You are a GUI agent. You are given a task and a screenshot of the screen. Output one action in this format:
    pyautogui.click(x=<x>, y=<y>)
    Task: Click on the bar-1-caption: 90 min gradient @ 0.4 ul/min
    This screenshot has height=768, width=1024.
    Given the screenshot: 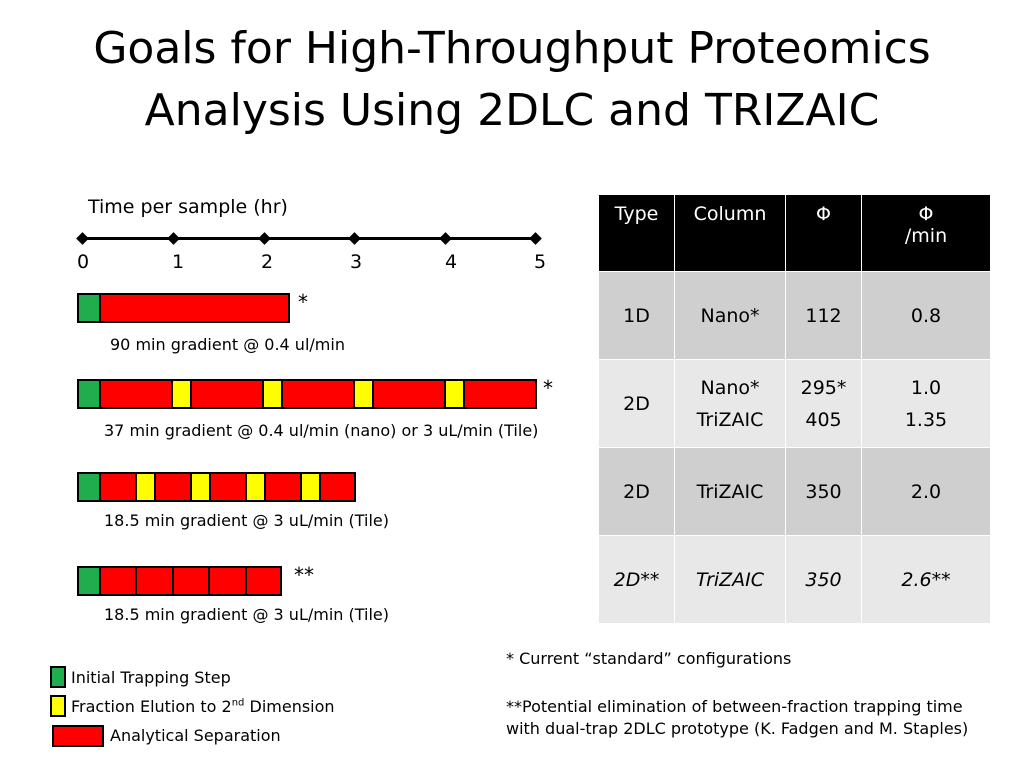 What is the action you would take?
    pyautogui.click(x=227, y=344)
    